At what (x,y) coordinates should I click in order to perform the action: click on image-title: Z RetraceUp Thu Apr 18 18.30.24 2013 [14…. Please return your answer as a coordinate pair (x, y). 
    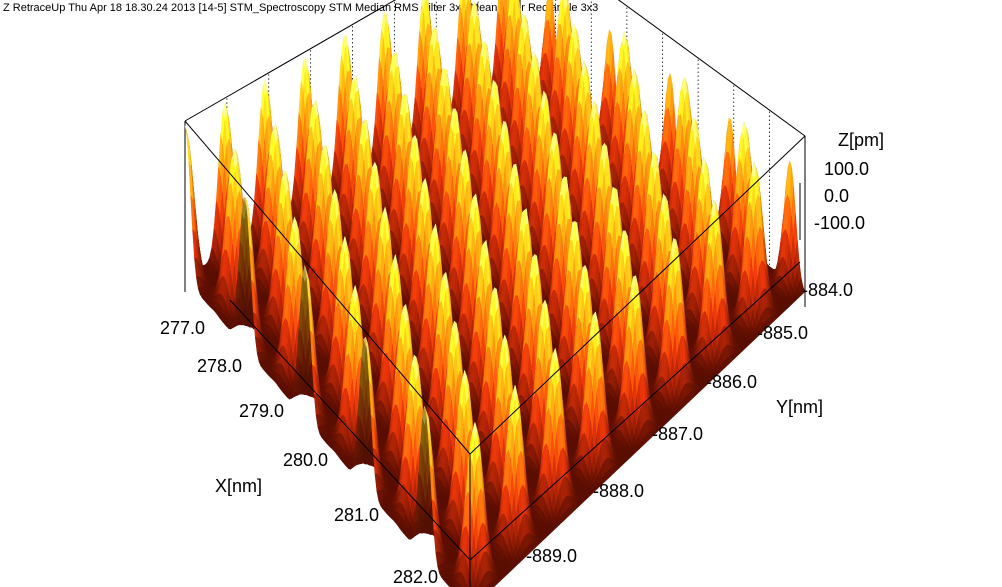
    Looking at the image, I should click on (300, 8).